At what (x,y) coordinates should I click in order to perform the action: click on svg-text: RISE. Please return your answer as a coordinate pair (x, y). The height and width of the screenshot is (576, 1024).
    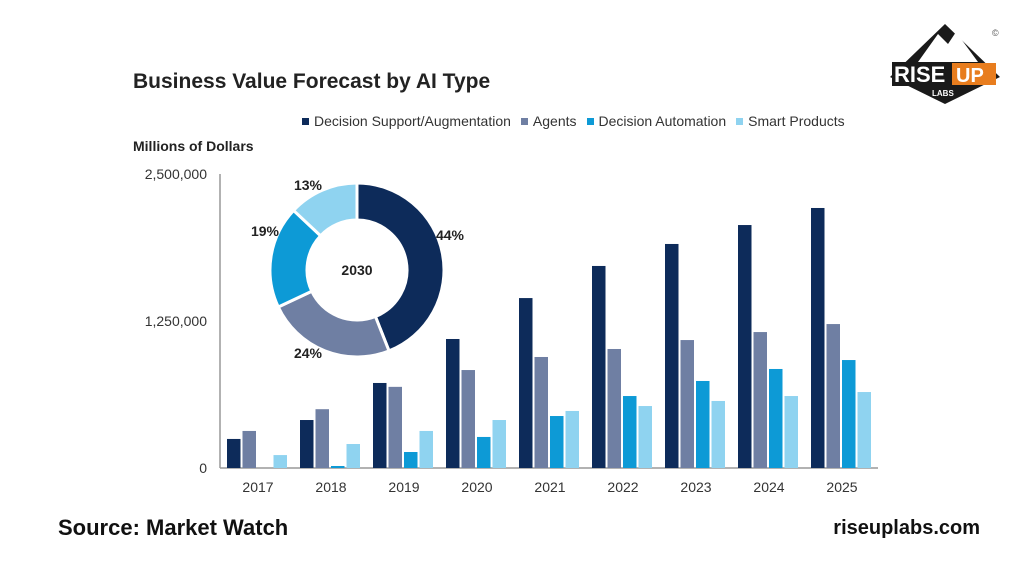
    Looking at the image, I should click on (919, 74).